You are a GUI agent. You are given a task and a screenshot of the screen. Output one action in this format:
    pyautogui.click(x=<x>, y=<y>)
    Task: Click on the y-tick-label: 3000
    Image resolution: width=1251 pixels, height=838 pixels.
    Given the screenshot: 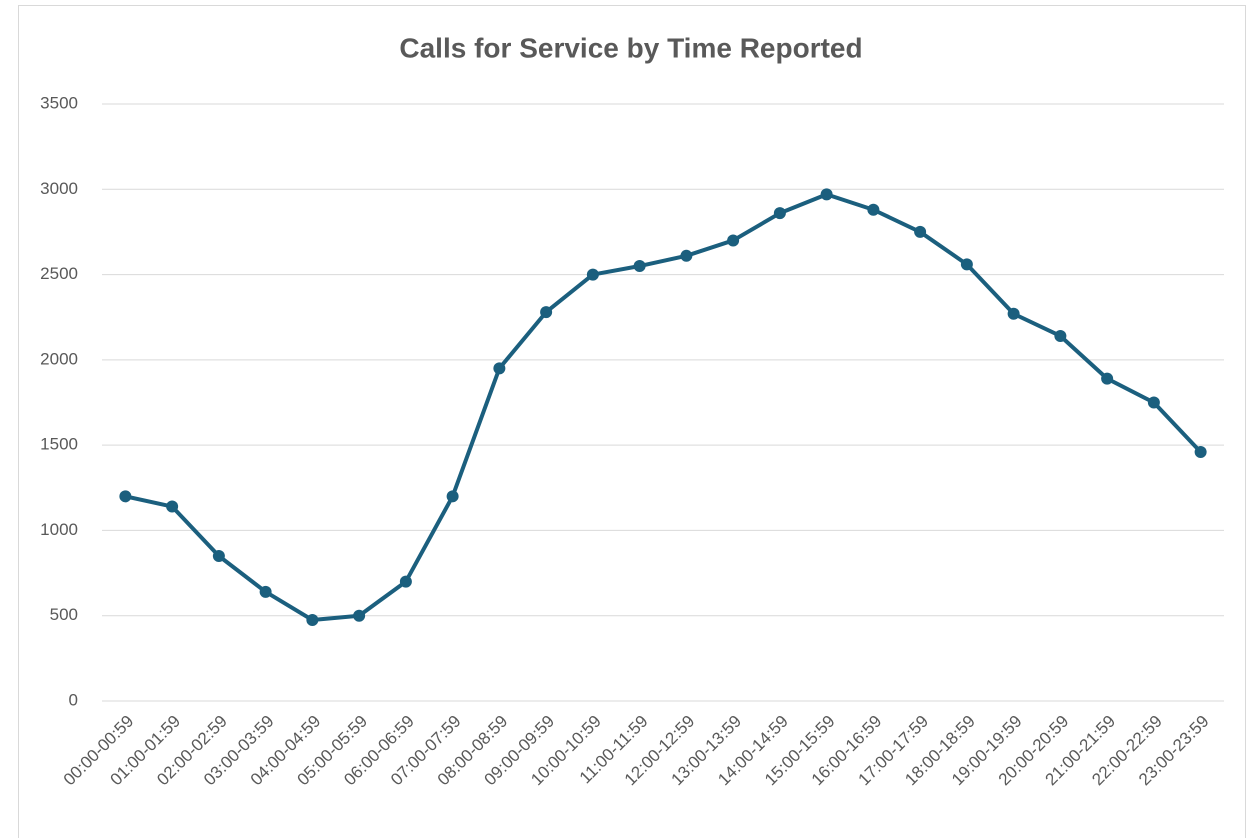 What is the action you would take?
    pyautogui.click(x=59, y=188)
    